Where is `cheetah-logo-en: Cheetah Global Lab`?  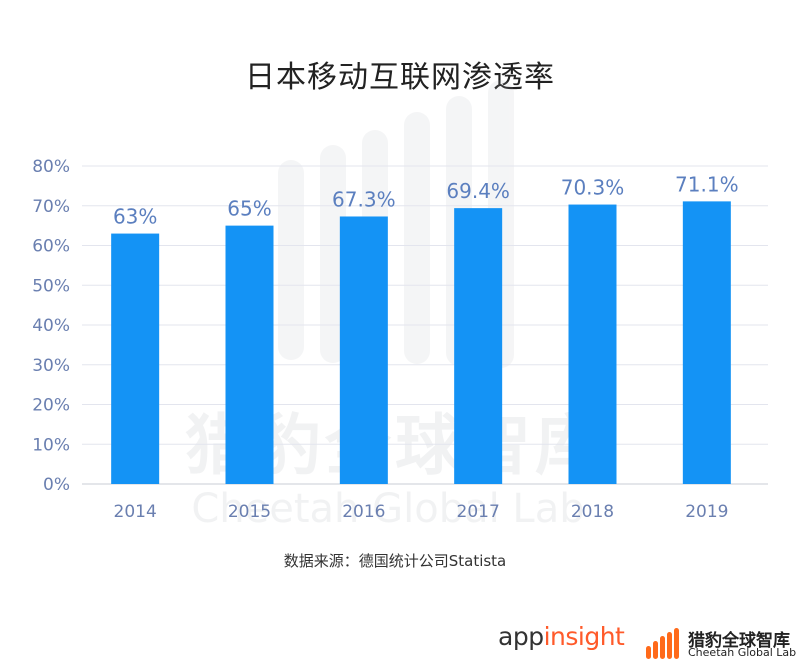
cheetah-logo-en: Cheetah Global Lab is located at coordinates (742, 652).